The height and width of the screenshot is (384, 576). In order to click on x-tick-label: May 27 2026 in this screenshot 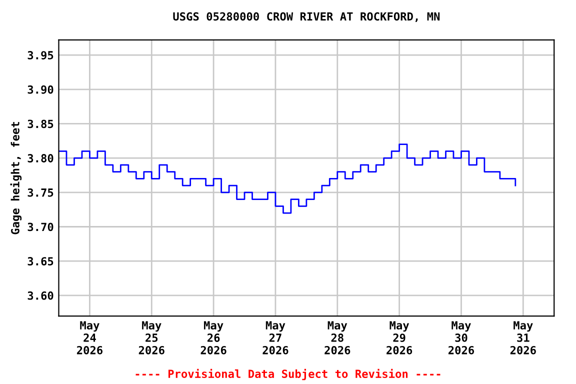, I will do `click(275, 337)`.